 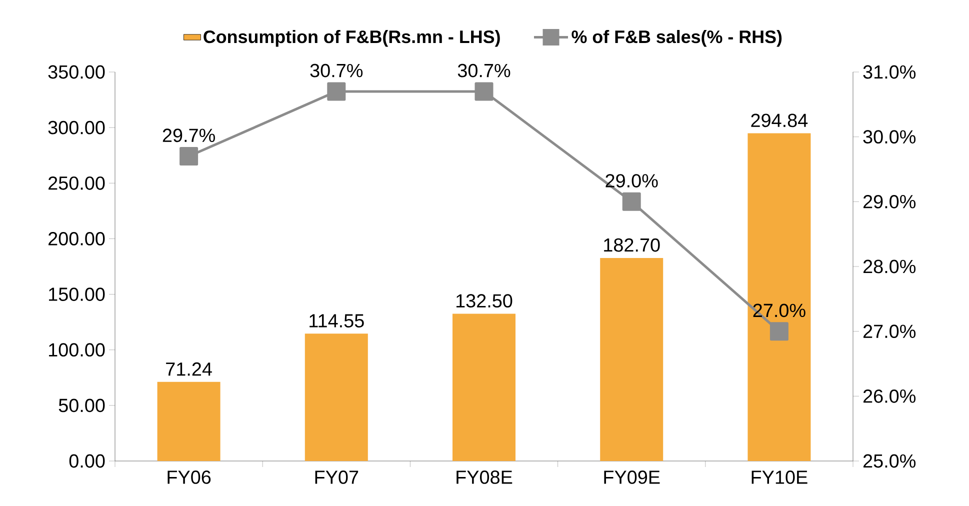 What do you see at coordinates (484, 477) in the screenshot?
I see `x-tick-label: FY08E` at bounding box center [484, 477].